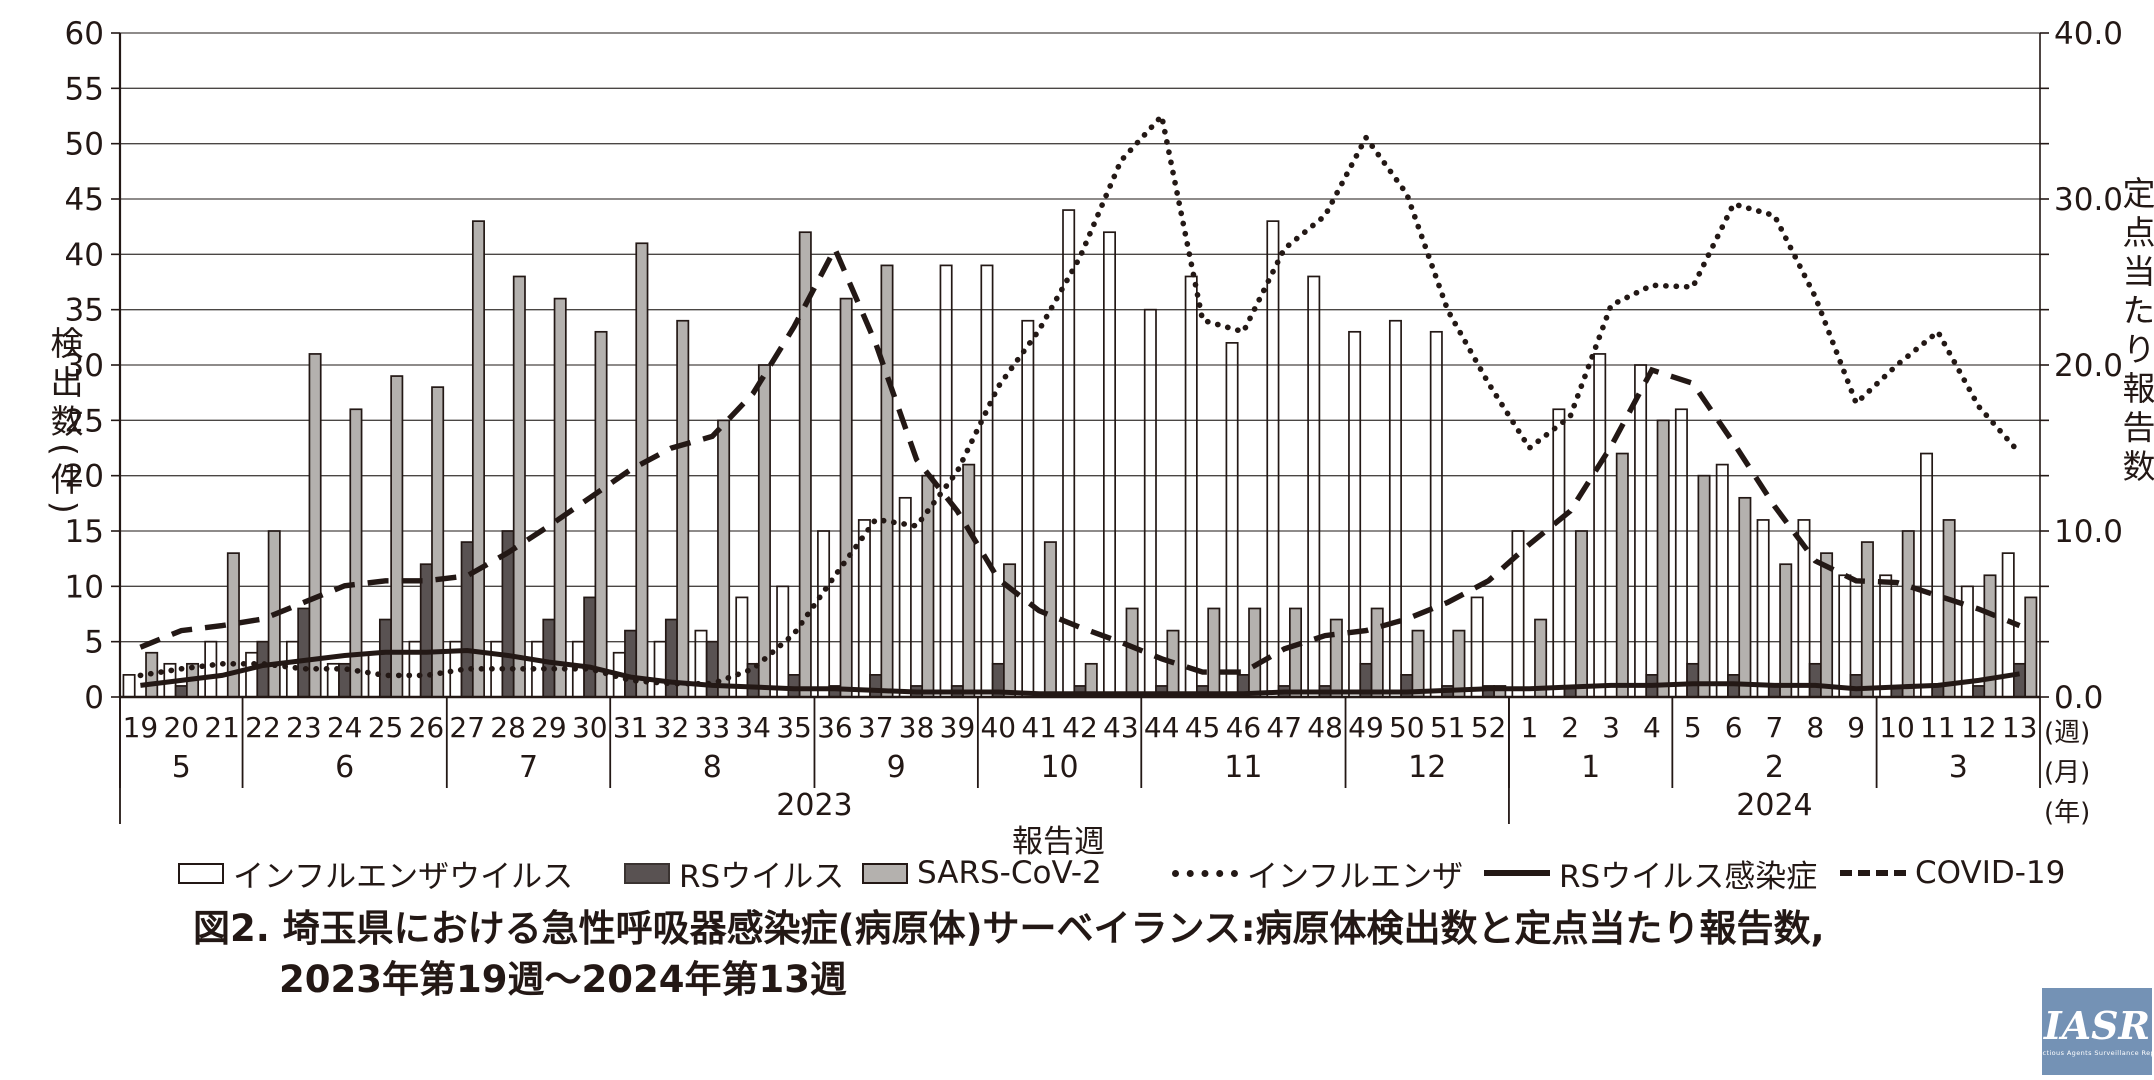 Image resolution: width=2154 pixels, height=1080 pixels. I want to click on y-axis-tick-label: 25, so click(84, 421).